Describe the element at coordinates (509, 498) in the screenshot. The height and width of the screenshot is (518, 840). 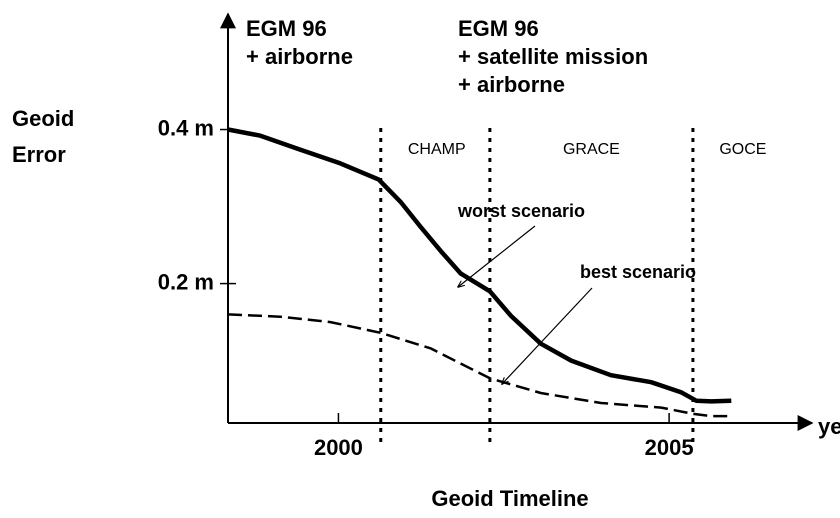
I see `x-axis-label: Geoid Timeline` at that location.